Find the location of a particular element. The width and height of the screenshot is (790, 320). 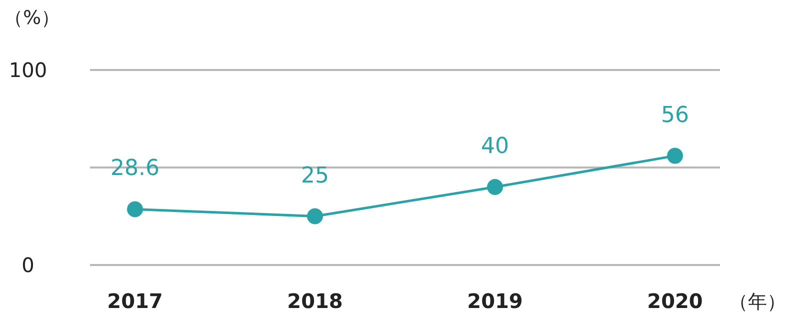

x-tick-label: 2018 is located at coordinates (315, 301).